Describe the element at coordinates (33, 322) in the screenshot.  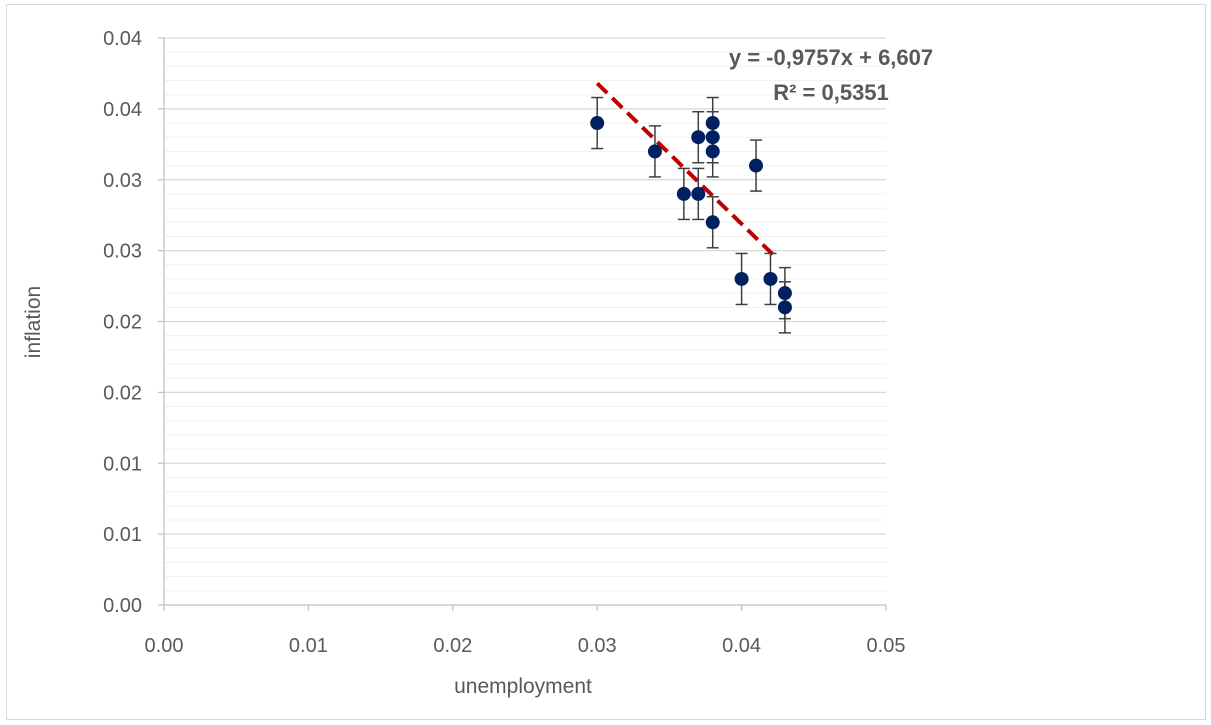
I see `y-axis-title: inflation` at that location.